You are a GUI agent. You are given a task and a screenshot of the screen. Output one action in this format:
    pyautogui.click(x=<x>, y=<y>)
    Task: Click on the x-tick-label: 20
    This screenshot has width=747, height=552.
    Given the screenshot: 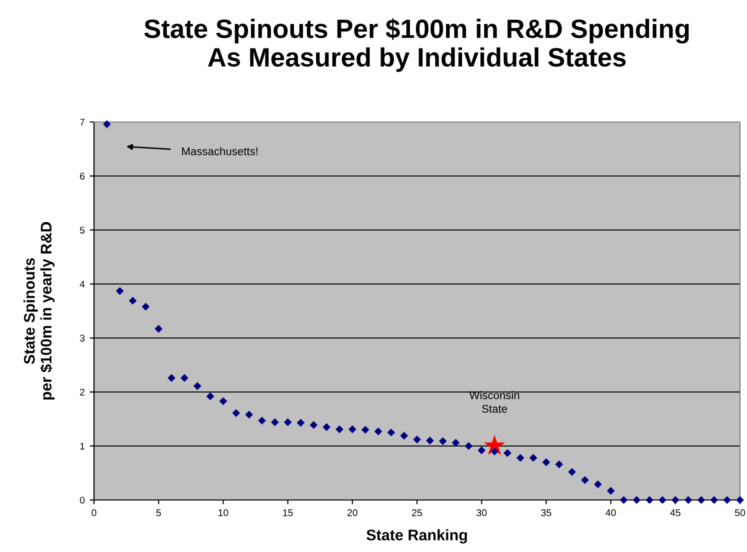 What is the action you would take?
    pyautogui.click(x=352, y=512)
    